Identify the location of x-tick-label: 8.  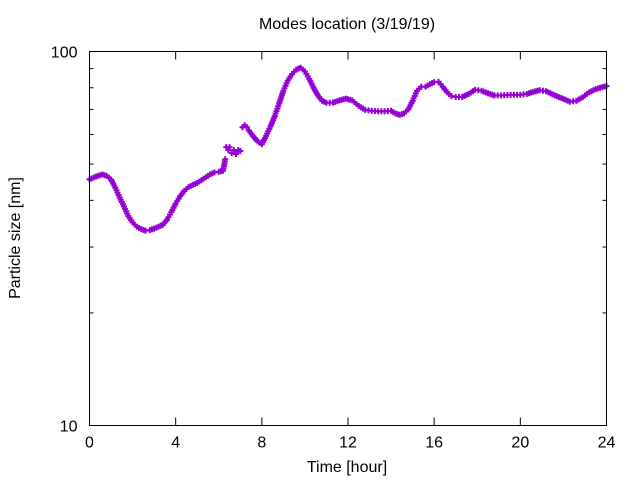
(261, 443).